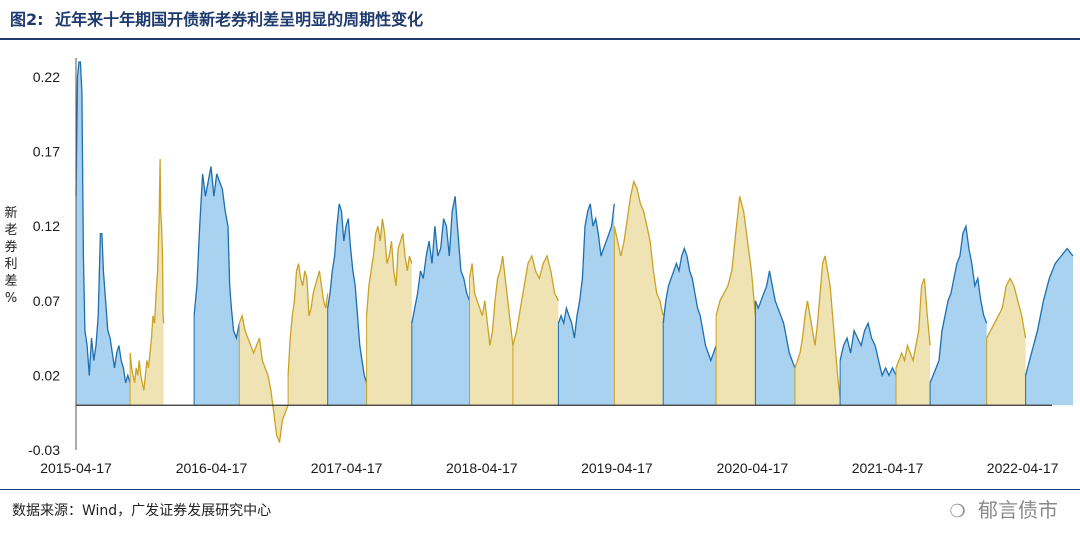 The image size is (1080, 555). I want to click on x-tick-label: 2016-04-17, so click(212, 468).